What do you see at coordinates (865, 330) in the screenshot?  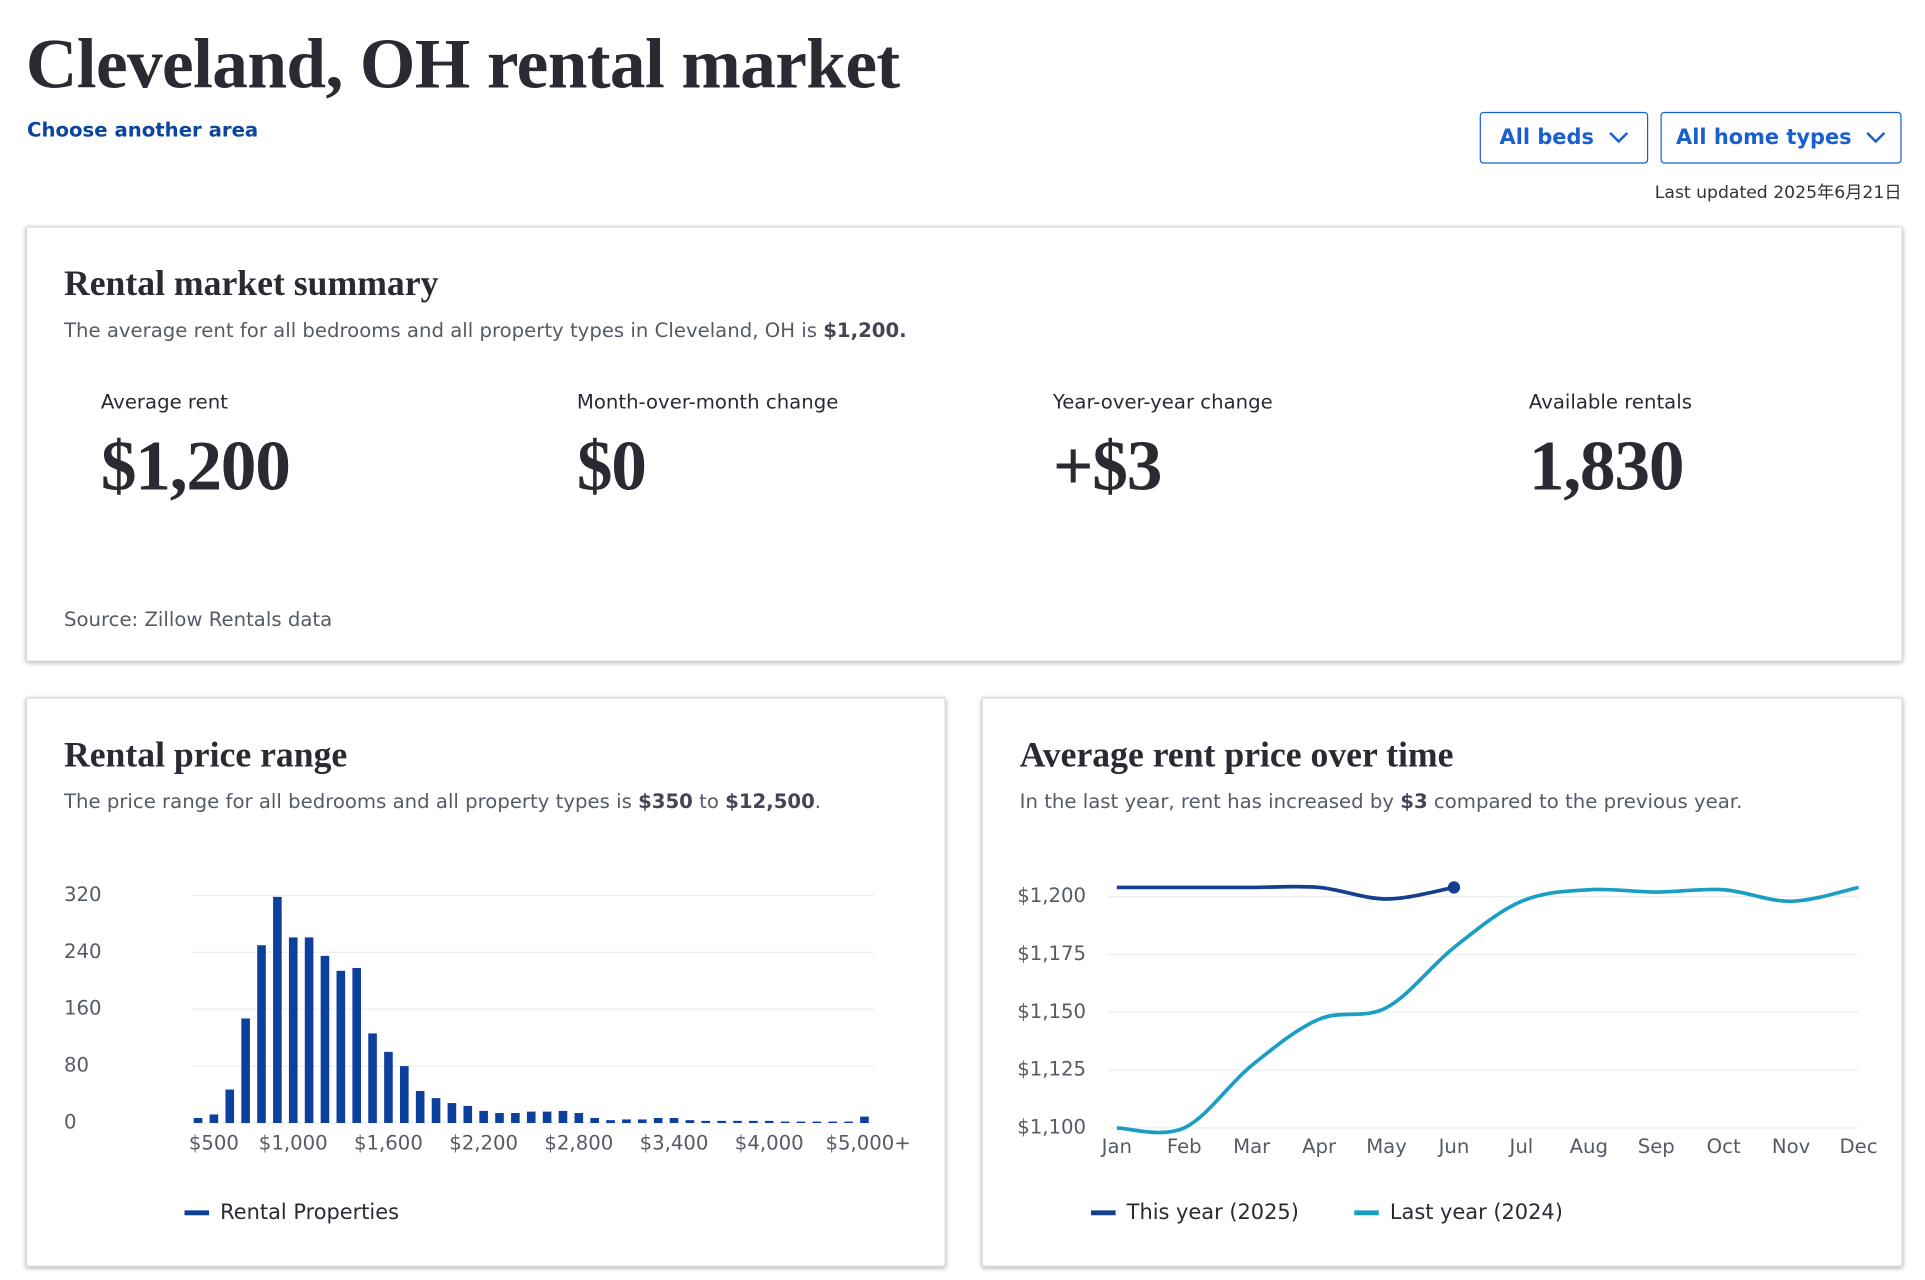 I see `emphasis: $1,200.` at bounding box center [865, 330].